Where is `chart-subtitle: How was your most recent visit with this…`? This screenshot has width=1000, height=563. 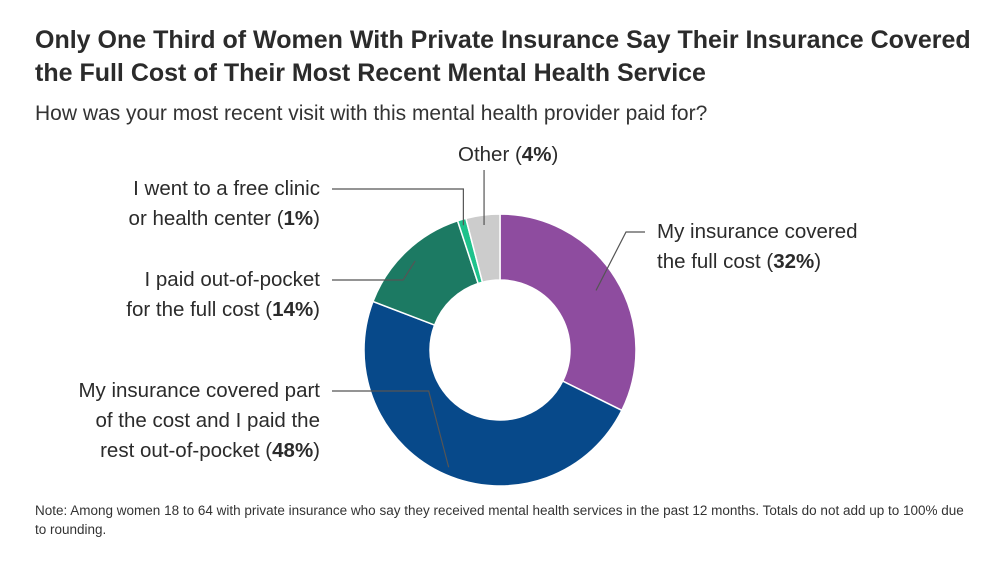 chart-subtitle: How was your most recent visit with this… is located at coordinates (371, 113).